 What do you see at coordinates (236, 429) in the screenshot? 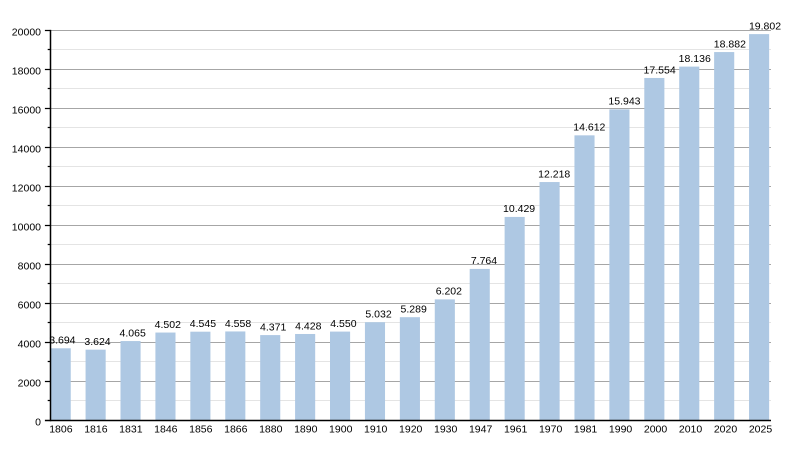
I see `svg-text: 1866` at bounding box center [236, 429].